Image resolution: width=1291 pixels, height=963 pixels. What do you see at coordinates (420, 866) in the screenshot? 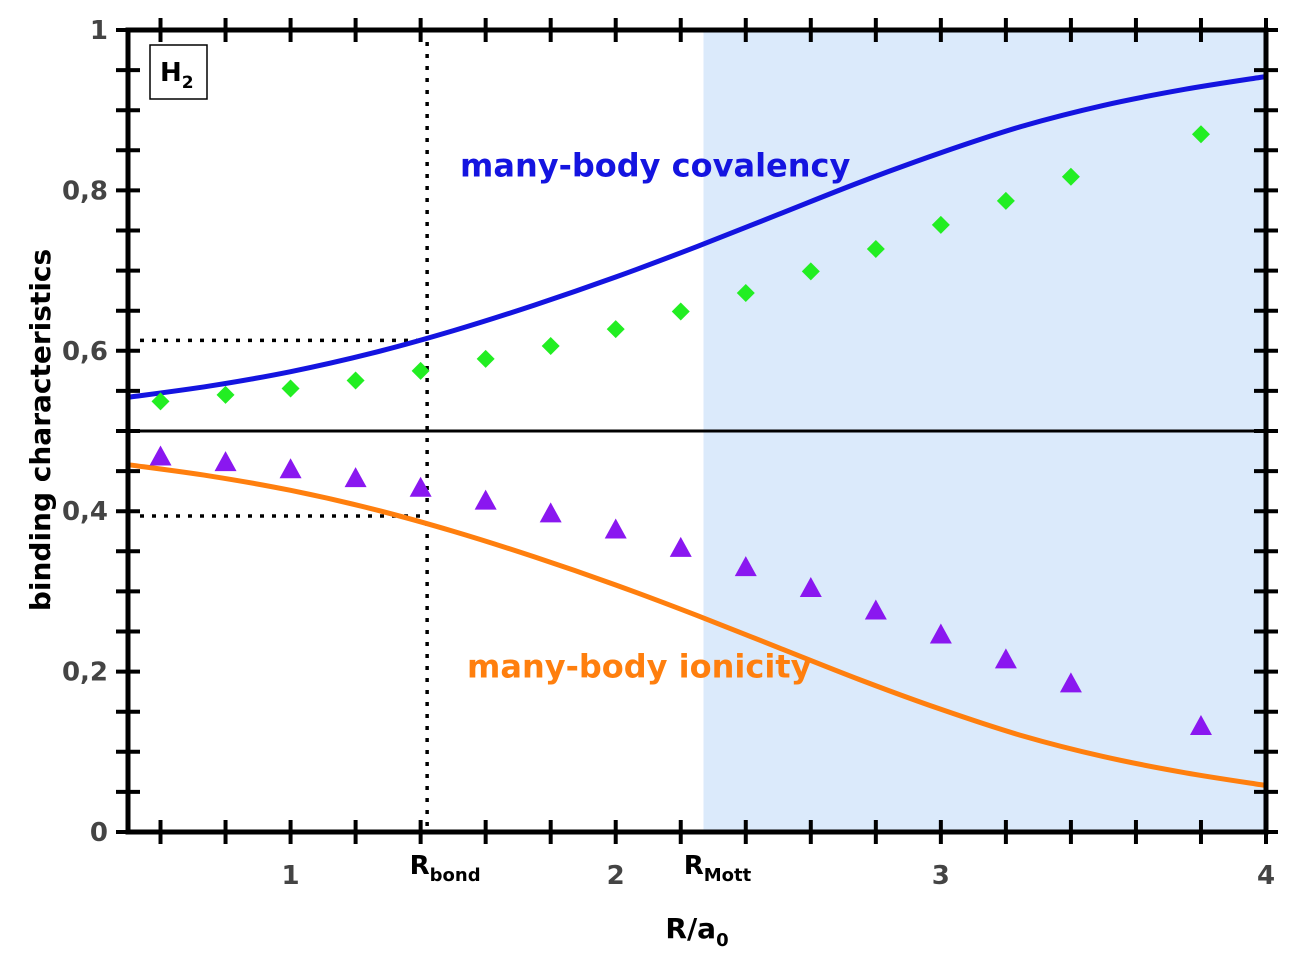
I see `r-bond-main: R` at bounding box center [420, 866].